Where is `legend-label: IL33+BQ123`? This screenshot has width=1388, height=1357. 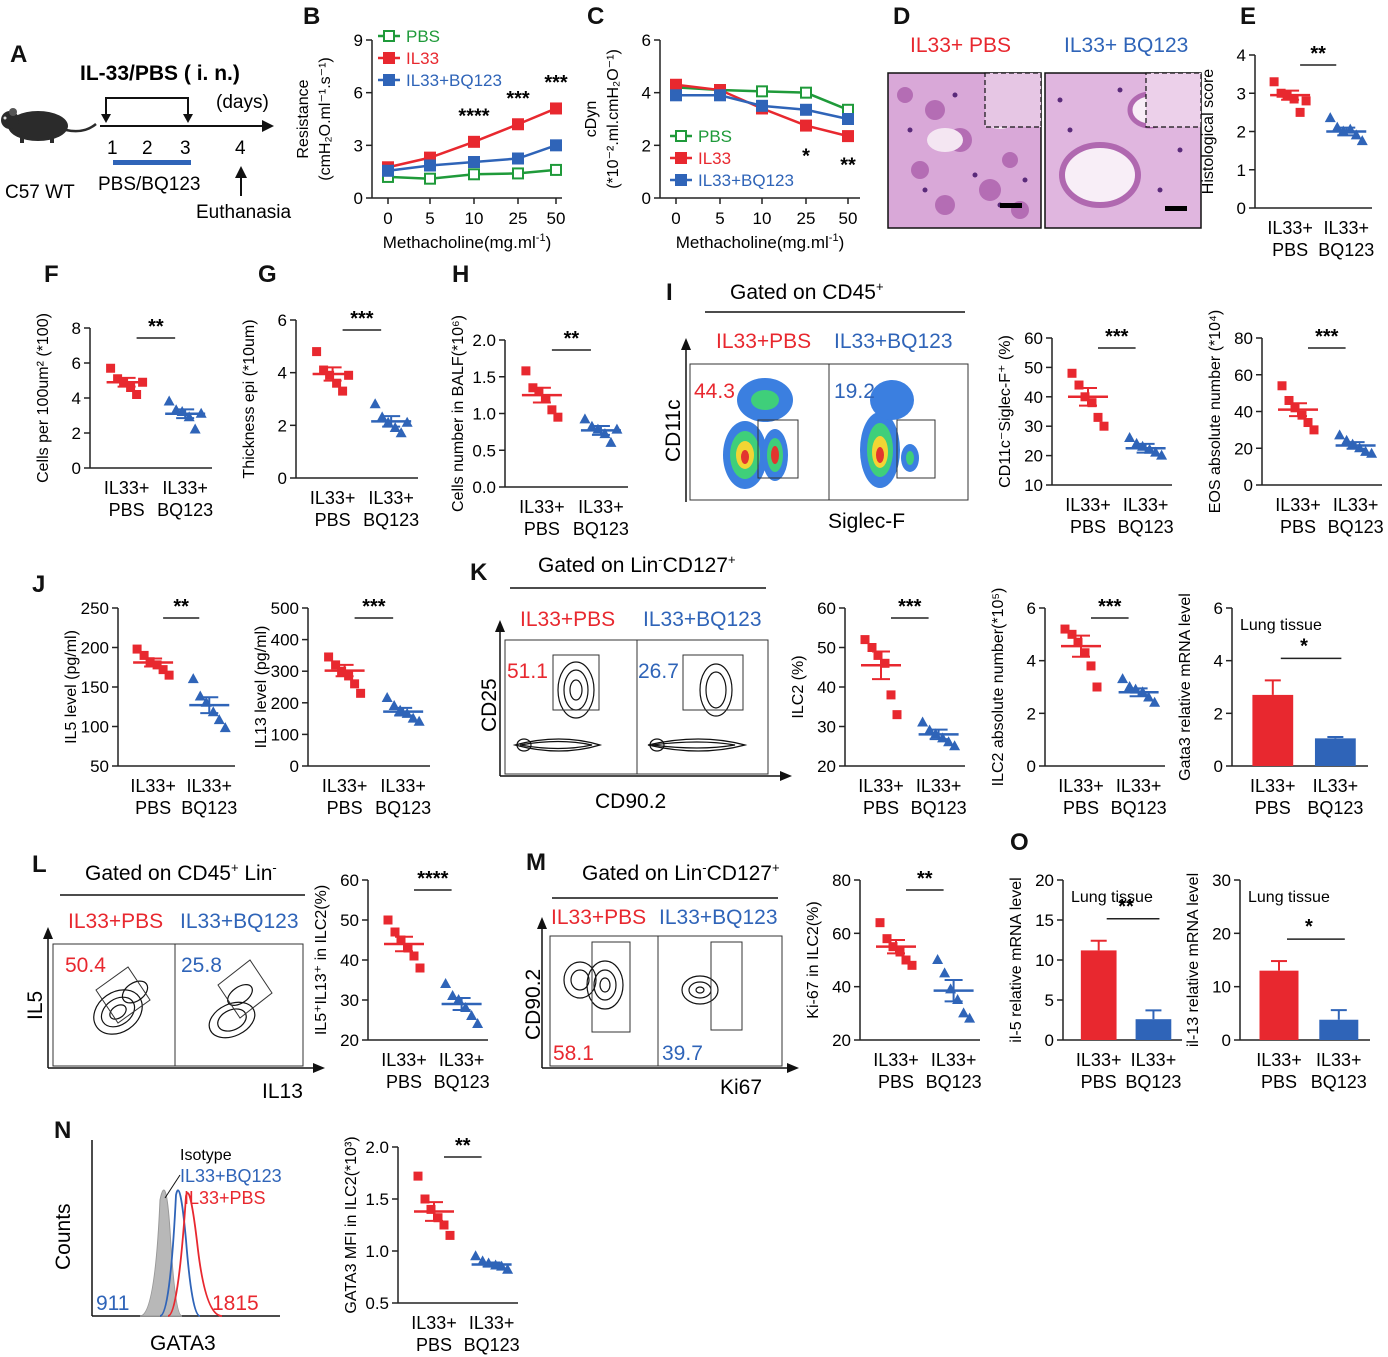
legend-label: IL33+BQ123 is located at coordinates (454, 80).